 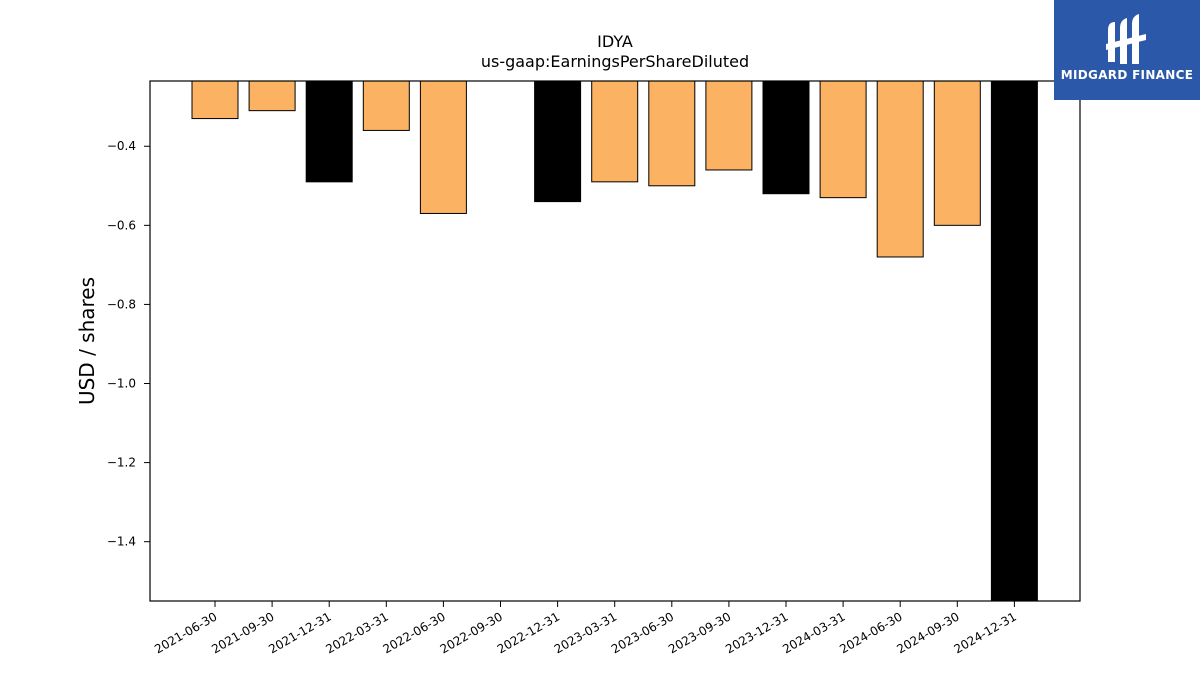 What do you see at coordinates (185, 632) in the screenshot?
I see `x-tick-label: 2021-06-30` at bounding box center [185, 632].